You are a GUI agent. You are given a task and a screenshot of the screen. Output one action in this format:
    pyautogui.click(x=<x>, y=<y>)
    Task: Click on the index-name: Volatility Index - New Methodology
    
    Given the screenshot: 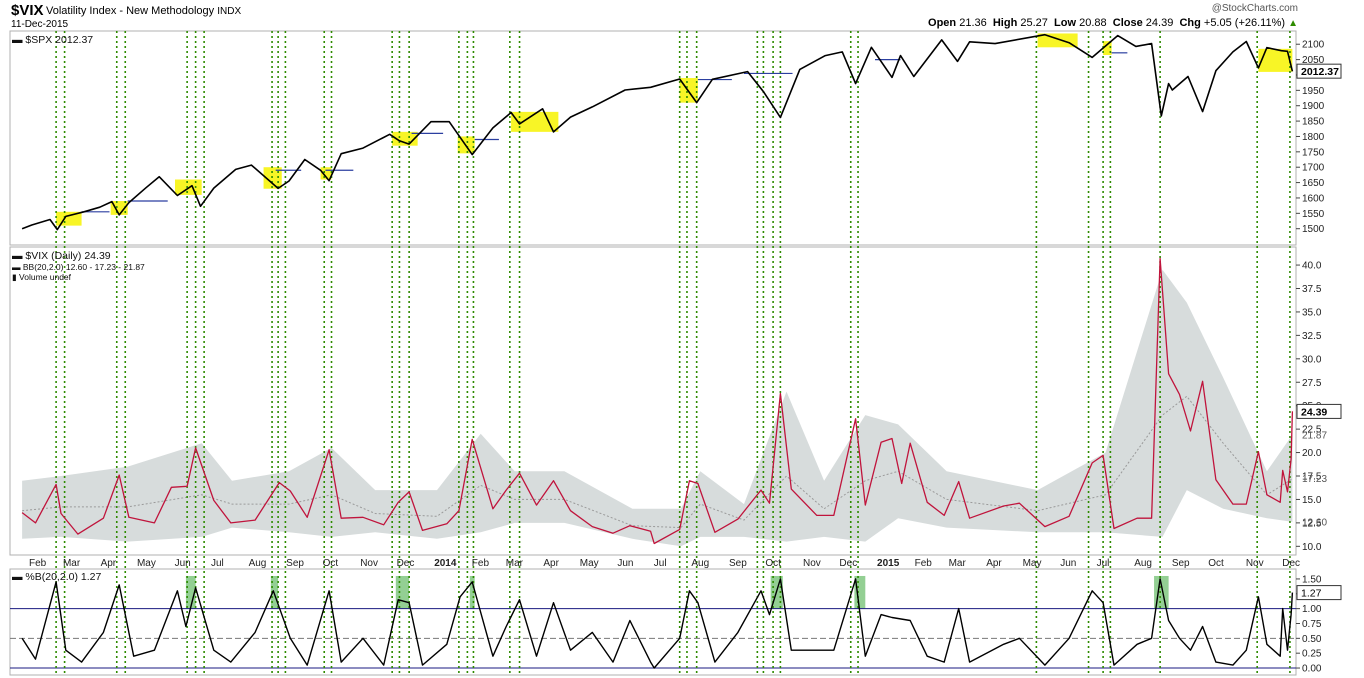 What is the action you would take?
    pyautogui.click(x=130, y=11)
    